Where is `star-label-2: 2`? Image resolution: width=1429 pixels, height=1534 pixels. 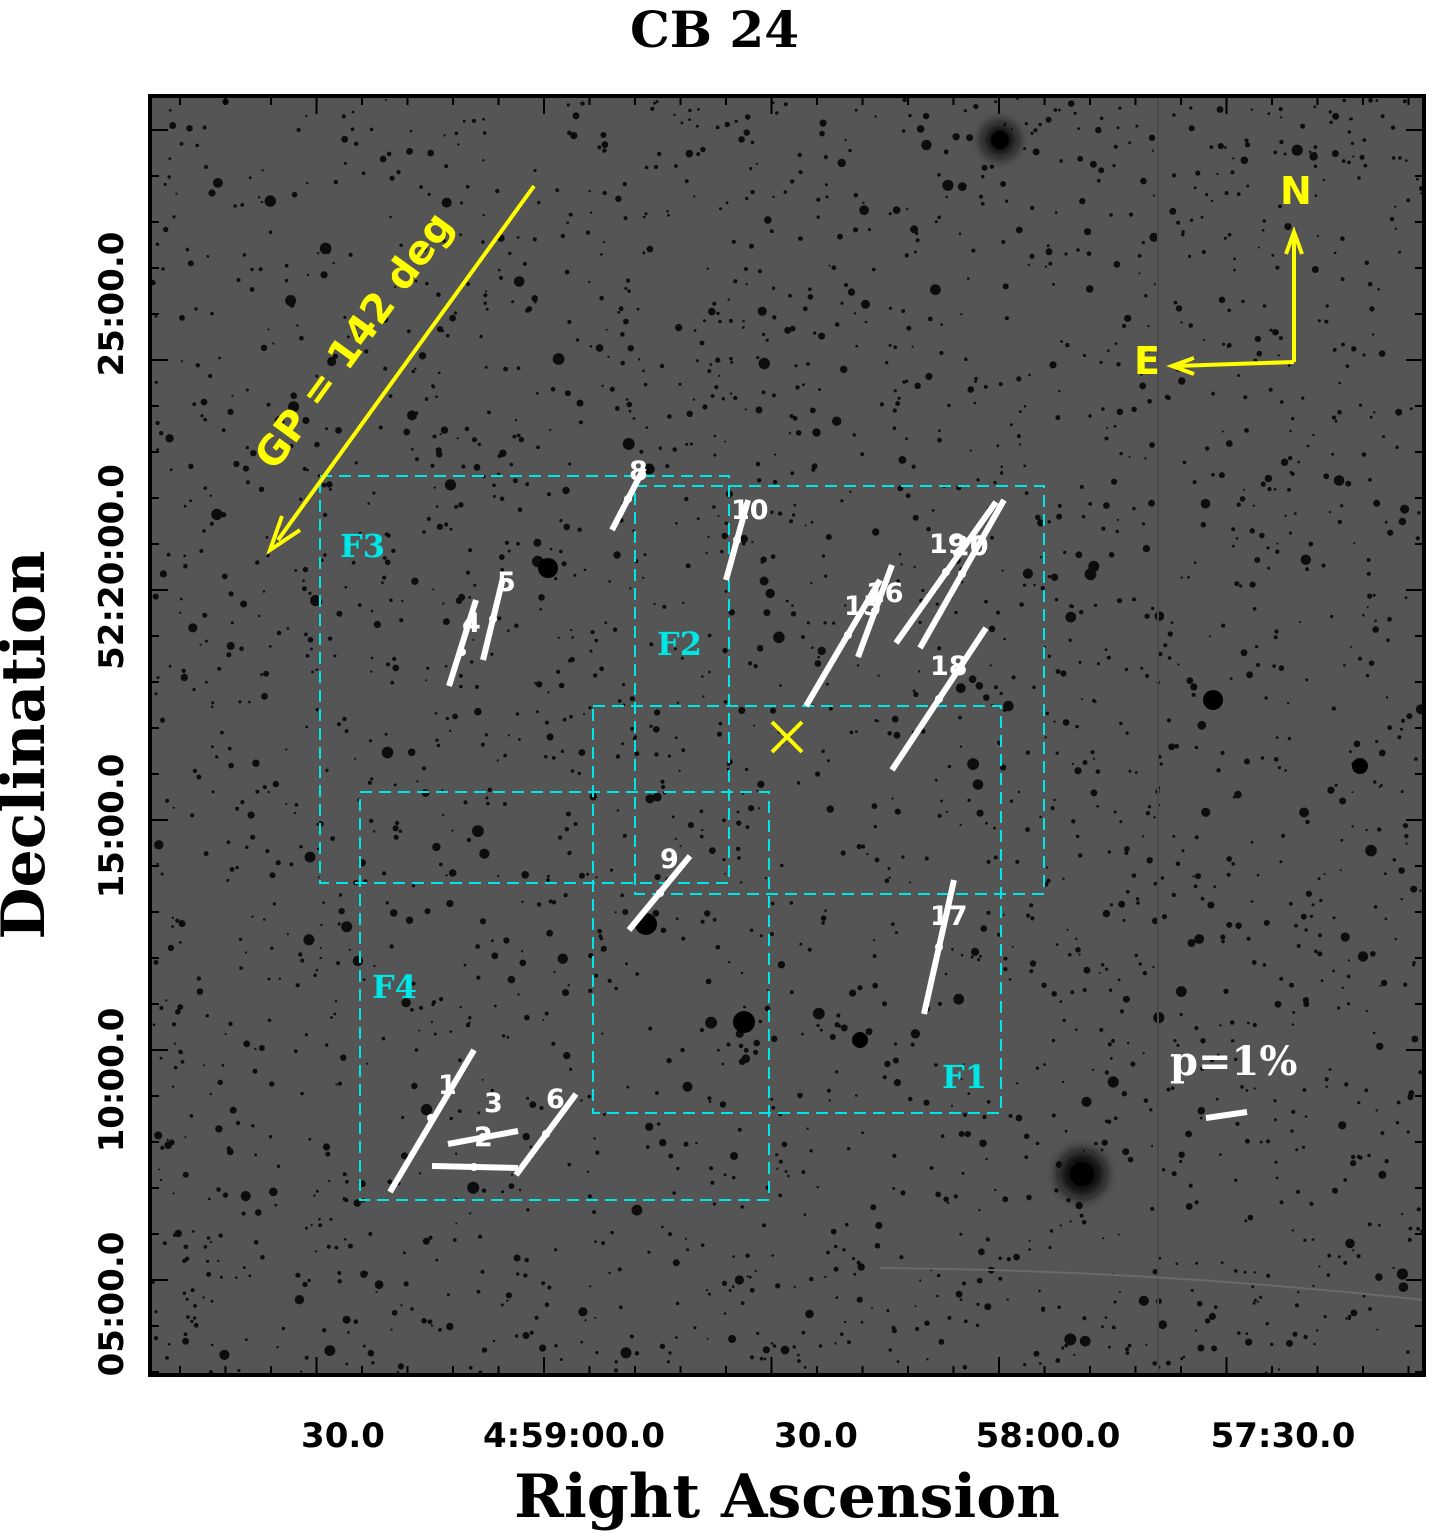
star-label-2: 2 is located at coordinates (483, 1137).